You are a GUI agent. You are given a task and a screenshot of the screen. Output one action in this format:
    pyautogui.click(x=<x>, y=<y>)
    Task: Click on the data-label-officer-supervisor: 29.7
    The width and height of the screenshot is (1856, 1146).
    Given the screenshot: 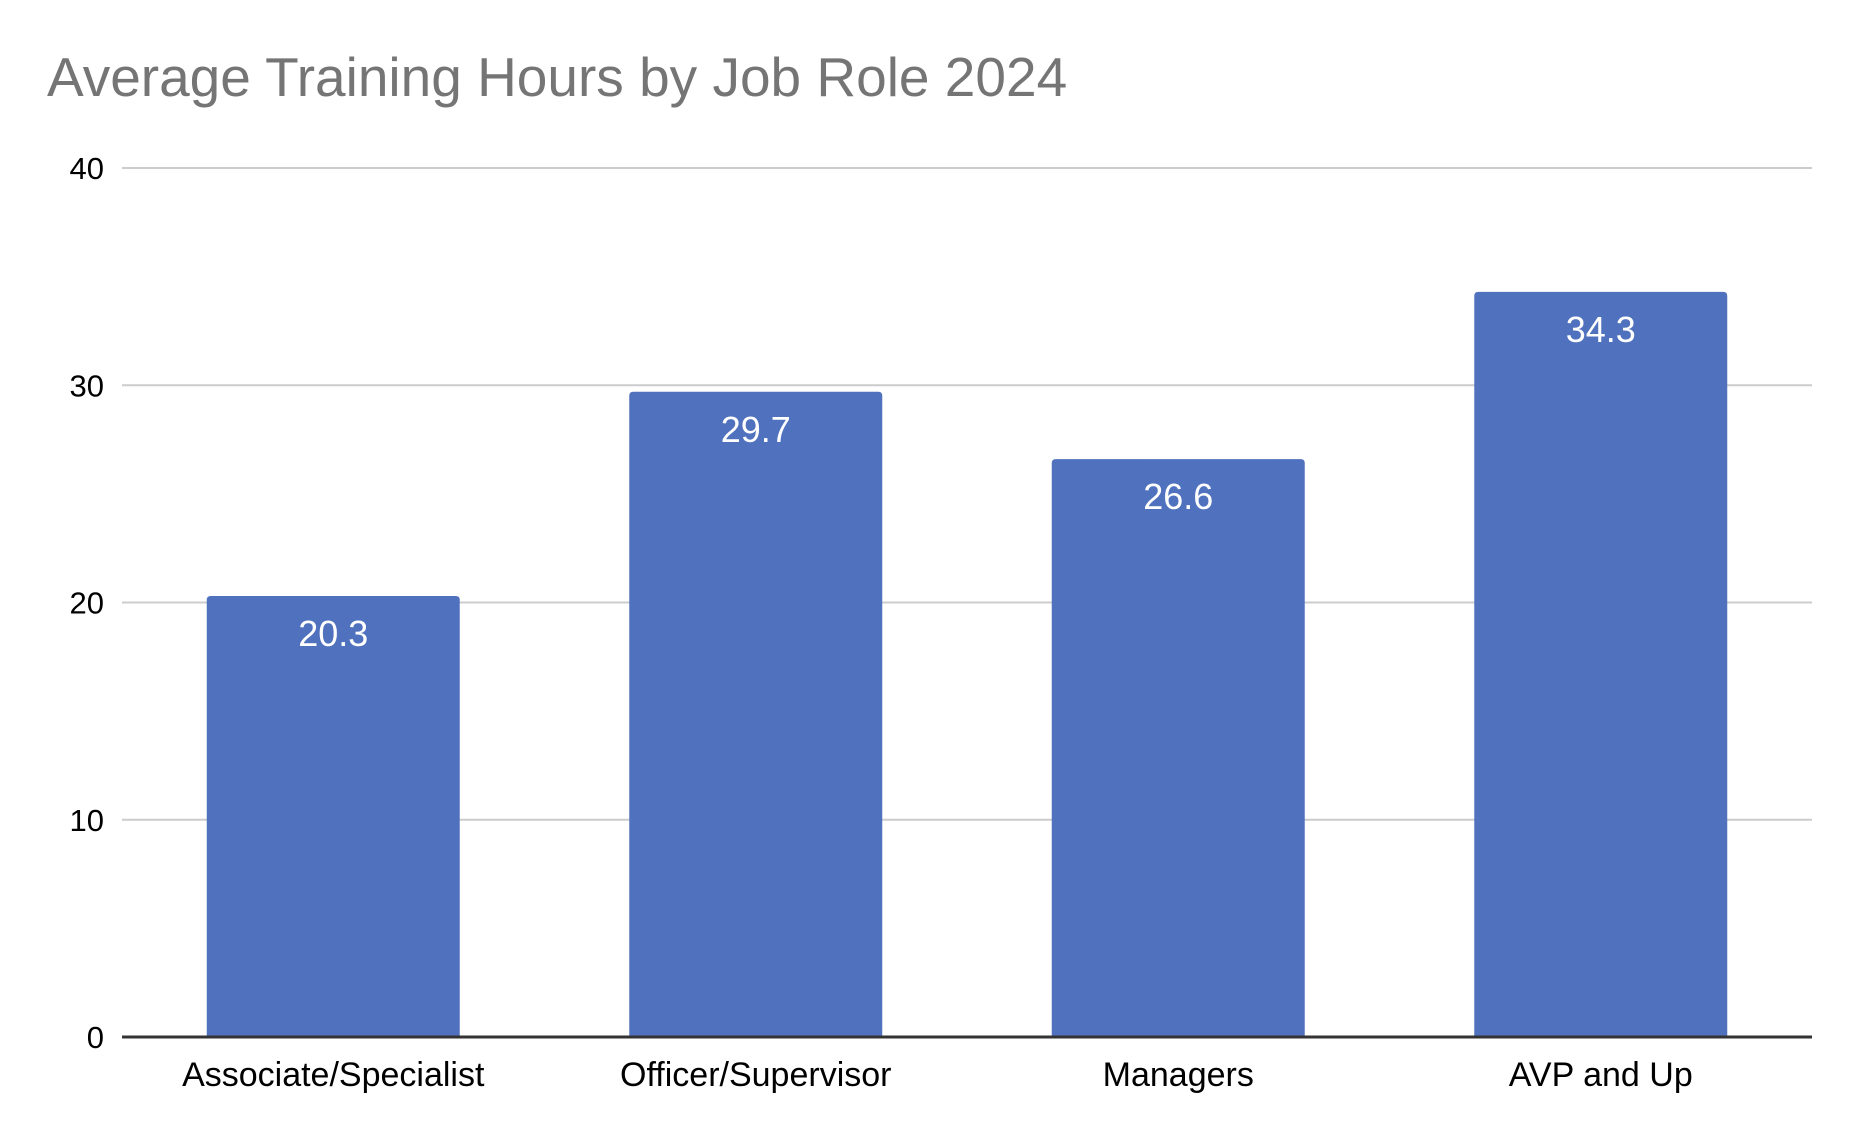 What is the action you would take?
    pyautogui.click(x=756, y=429)
    